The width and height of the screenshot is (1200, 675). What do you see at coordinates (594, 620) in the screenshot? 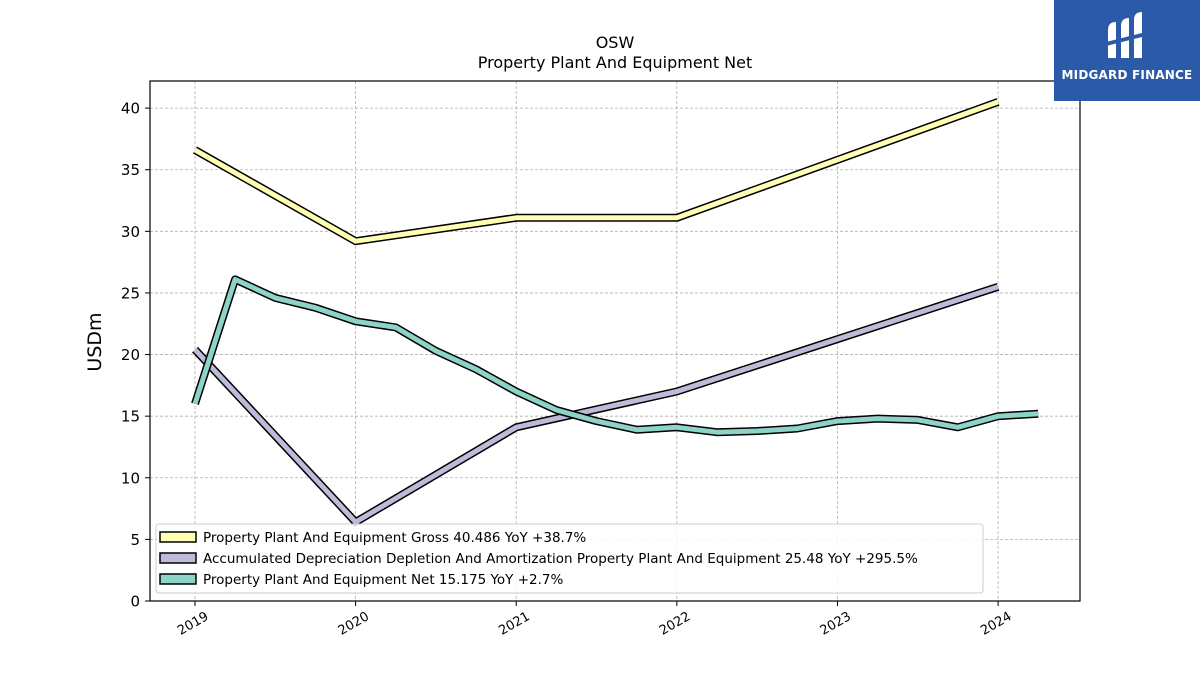
I see `x-axis: 2019 2020 2021 2022 2023 2024` at bounding box center [594, 620].